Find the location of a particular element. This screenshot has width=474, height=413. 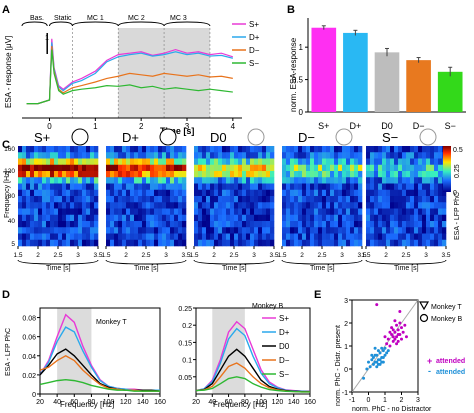

x-tick-label: 4 is located at coordinates (233, 126).